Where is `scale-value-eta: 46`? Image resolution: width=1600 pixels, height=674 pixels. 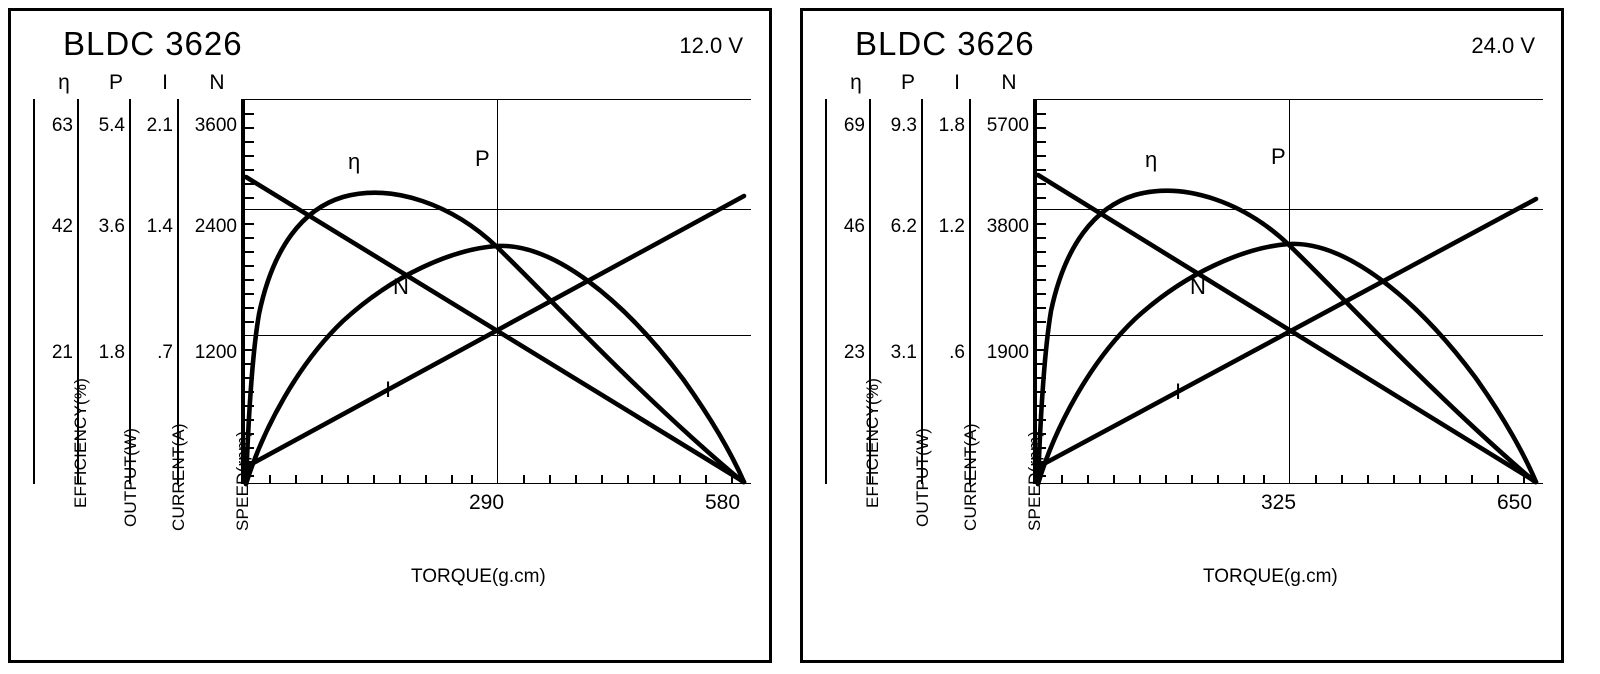
scale-value-eta: 46 is located at coordinates (854, 226).